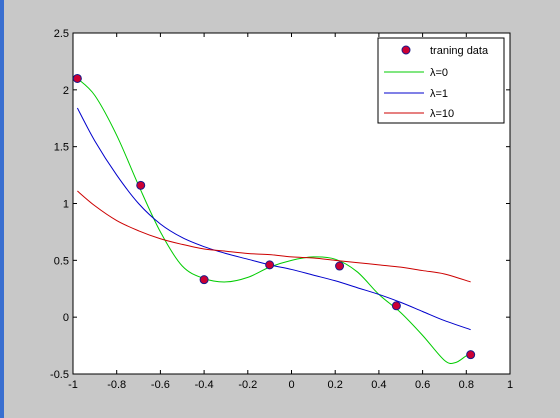  I want to click on legend-marker-training, so click(406, 50).